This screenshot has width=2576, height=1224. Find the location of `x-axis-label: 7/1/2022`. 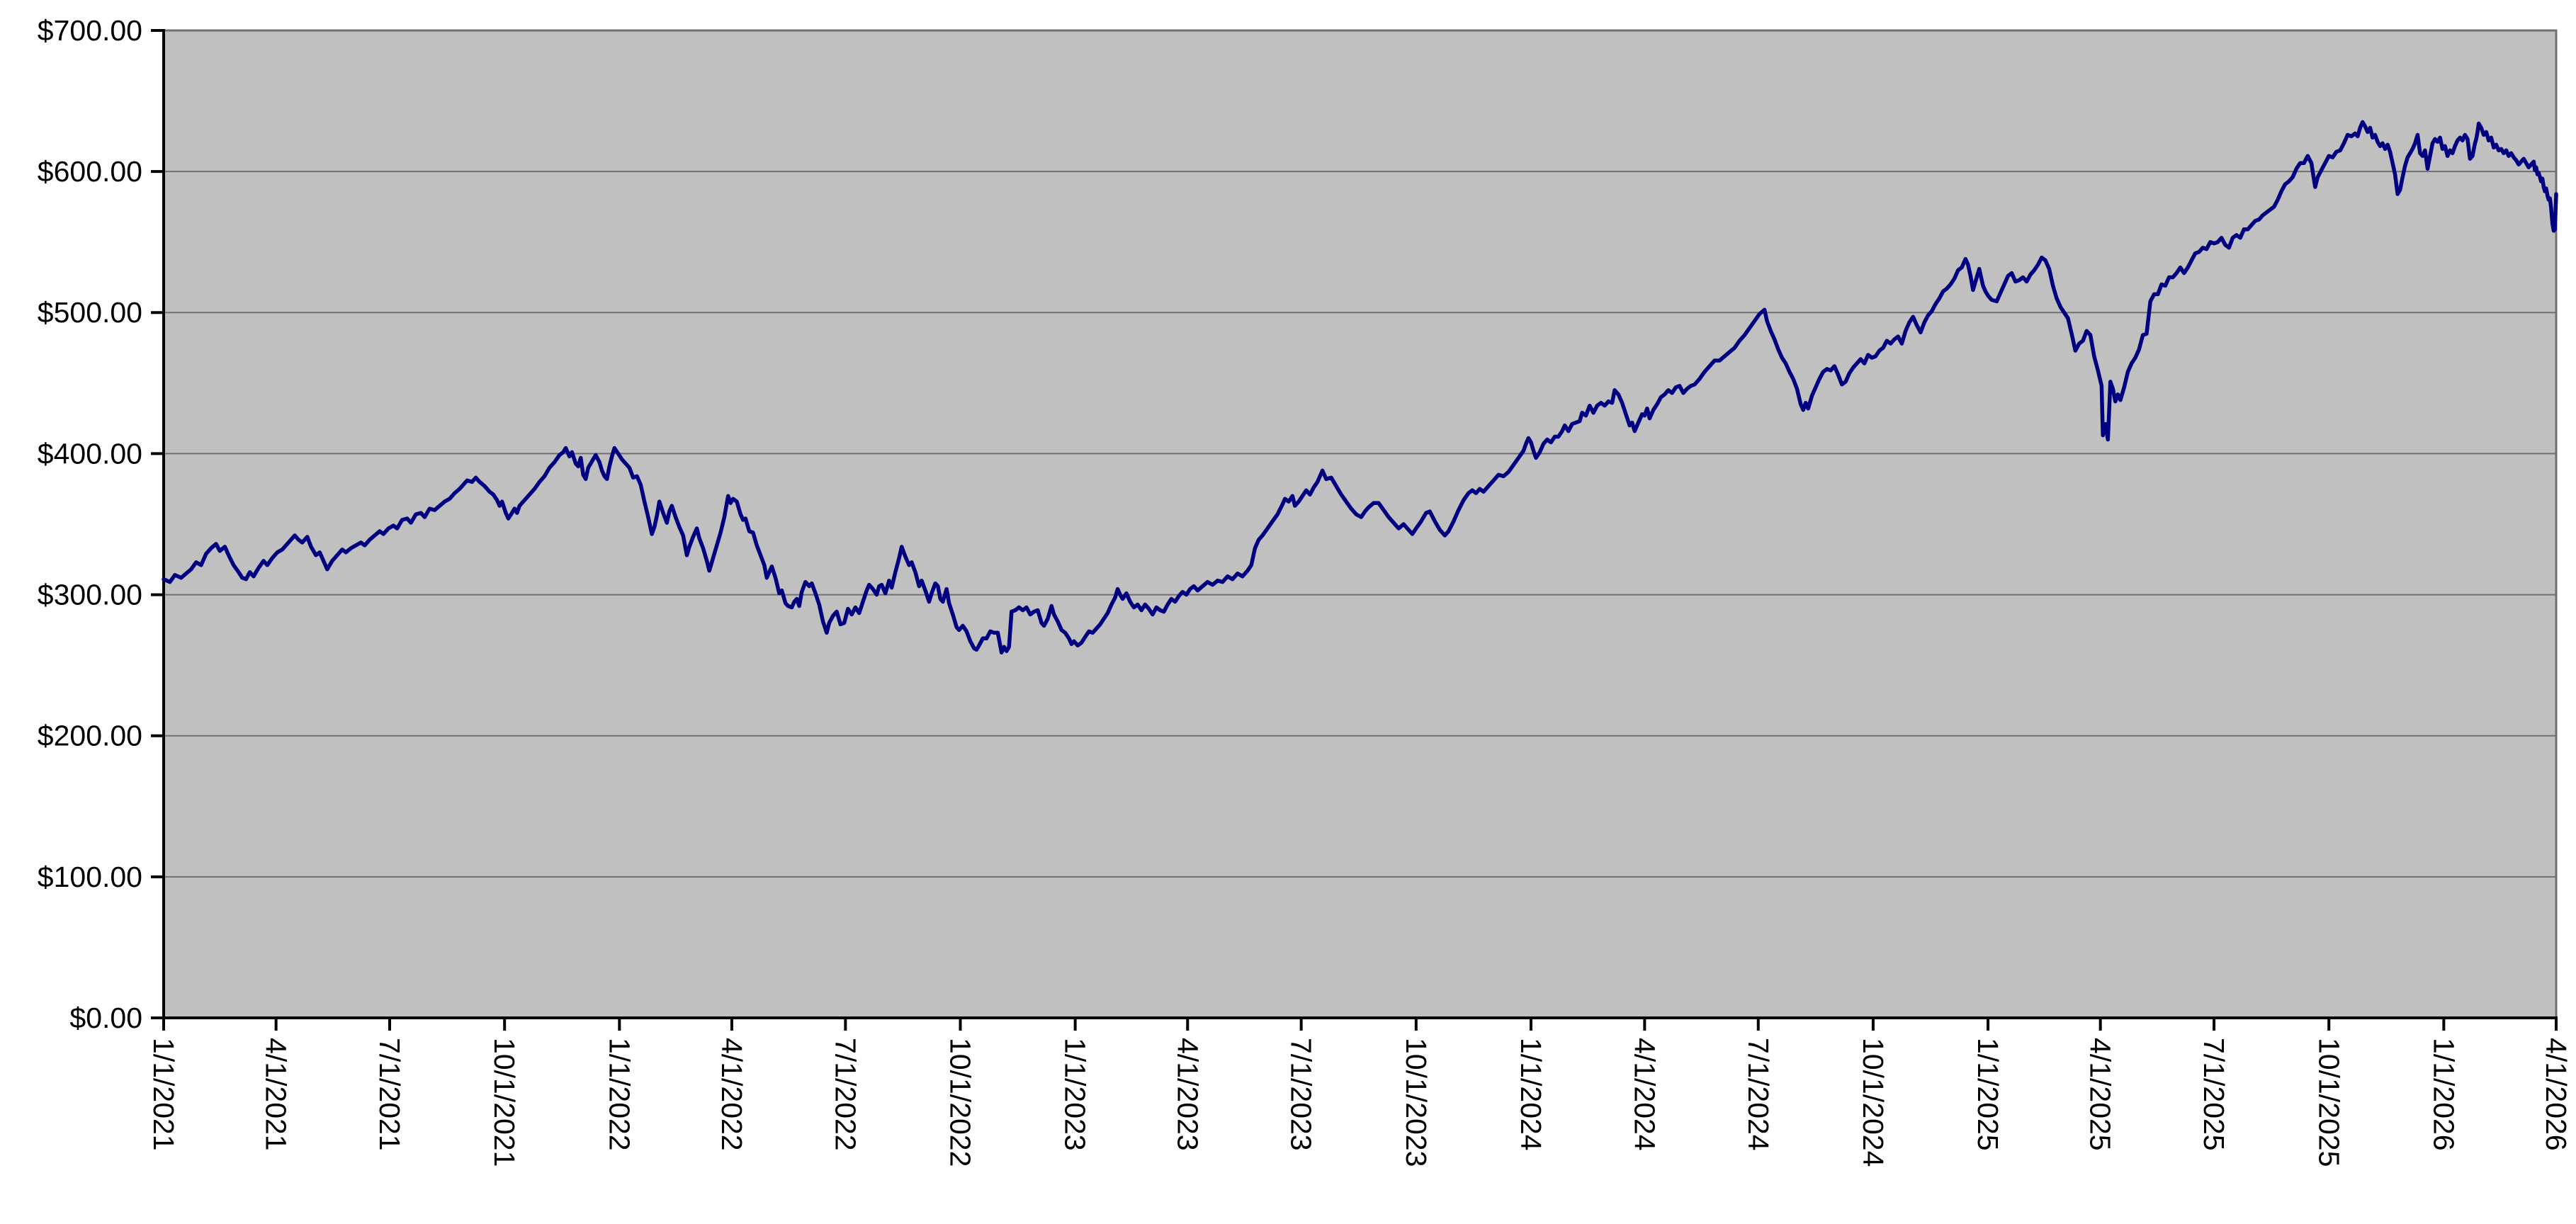

x-axis-label: 7/1/2022 is located at coordinates (845, 1094).